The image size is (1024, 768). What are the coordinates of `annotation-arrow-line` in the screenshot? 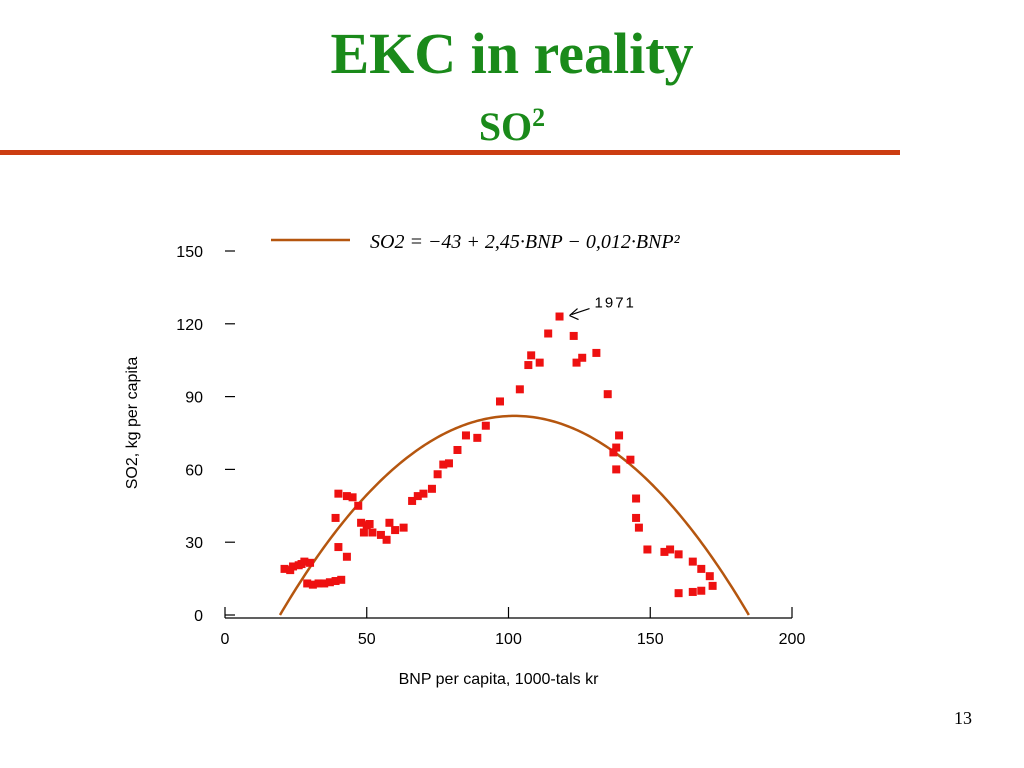 It's located at (580, 311).